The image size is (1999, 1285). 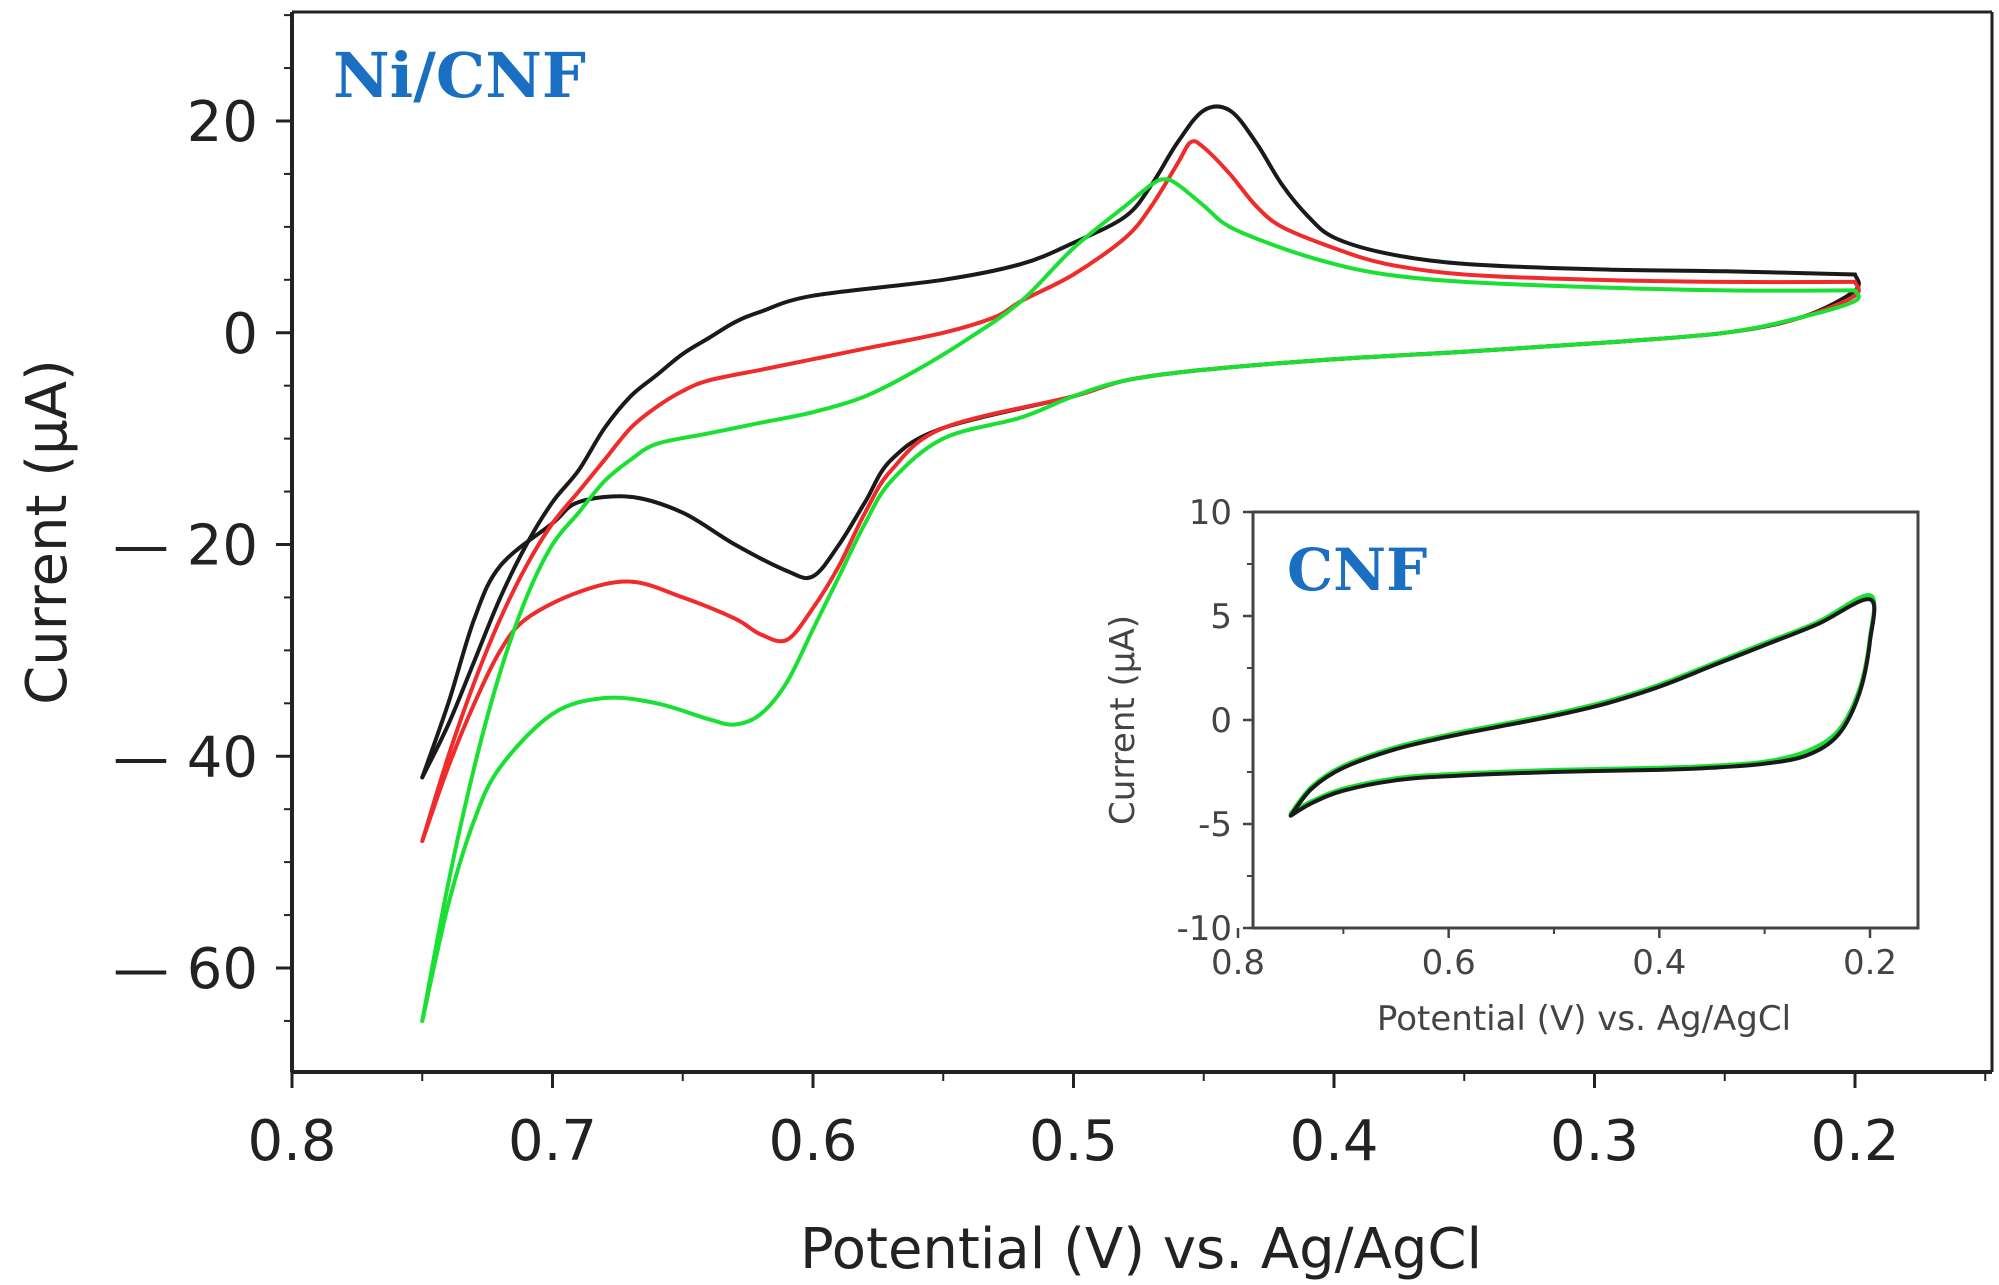 What do you see at coordinates (812, 1141) in the screenshot?
I see `main-x-tick-label: 0.6` at bounding box center [812, 1141].